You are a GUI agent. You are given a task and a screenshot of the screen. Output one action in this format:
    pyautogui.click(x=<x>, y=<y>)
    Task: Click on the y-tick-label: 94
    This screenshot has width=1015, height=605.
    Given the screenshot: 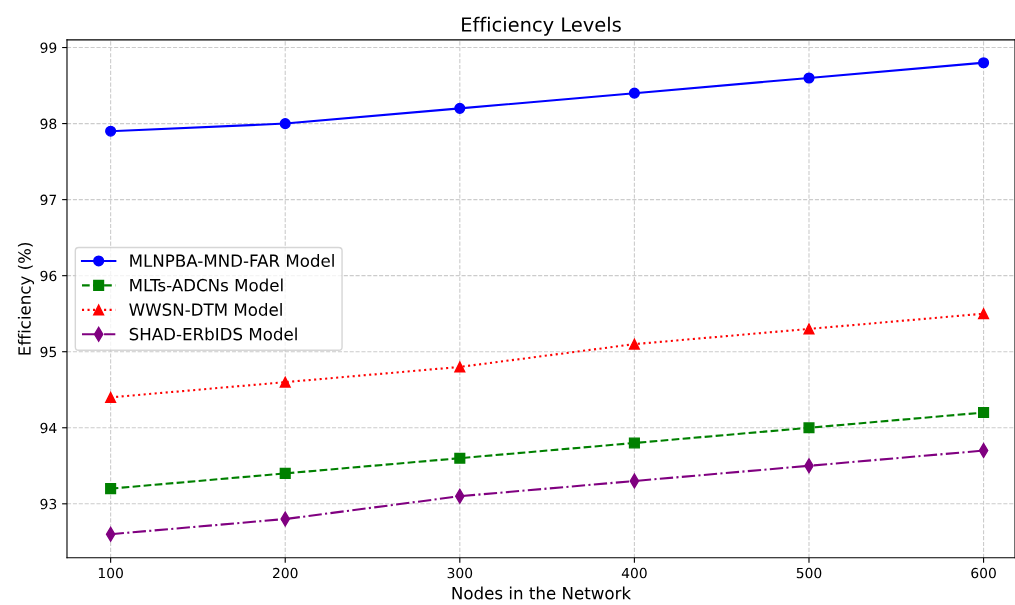 What is the action you would take?
    pyautogui.click(x=48, y=428)
    